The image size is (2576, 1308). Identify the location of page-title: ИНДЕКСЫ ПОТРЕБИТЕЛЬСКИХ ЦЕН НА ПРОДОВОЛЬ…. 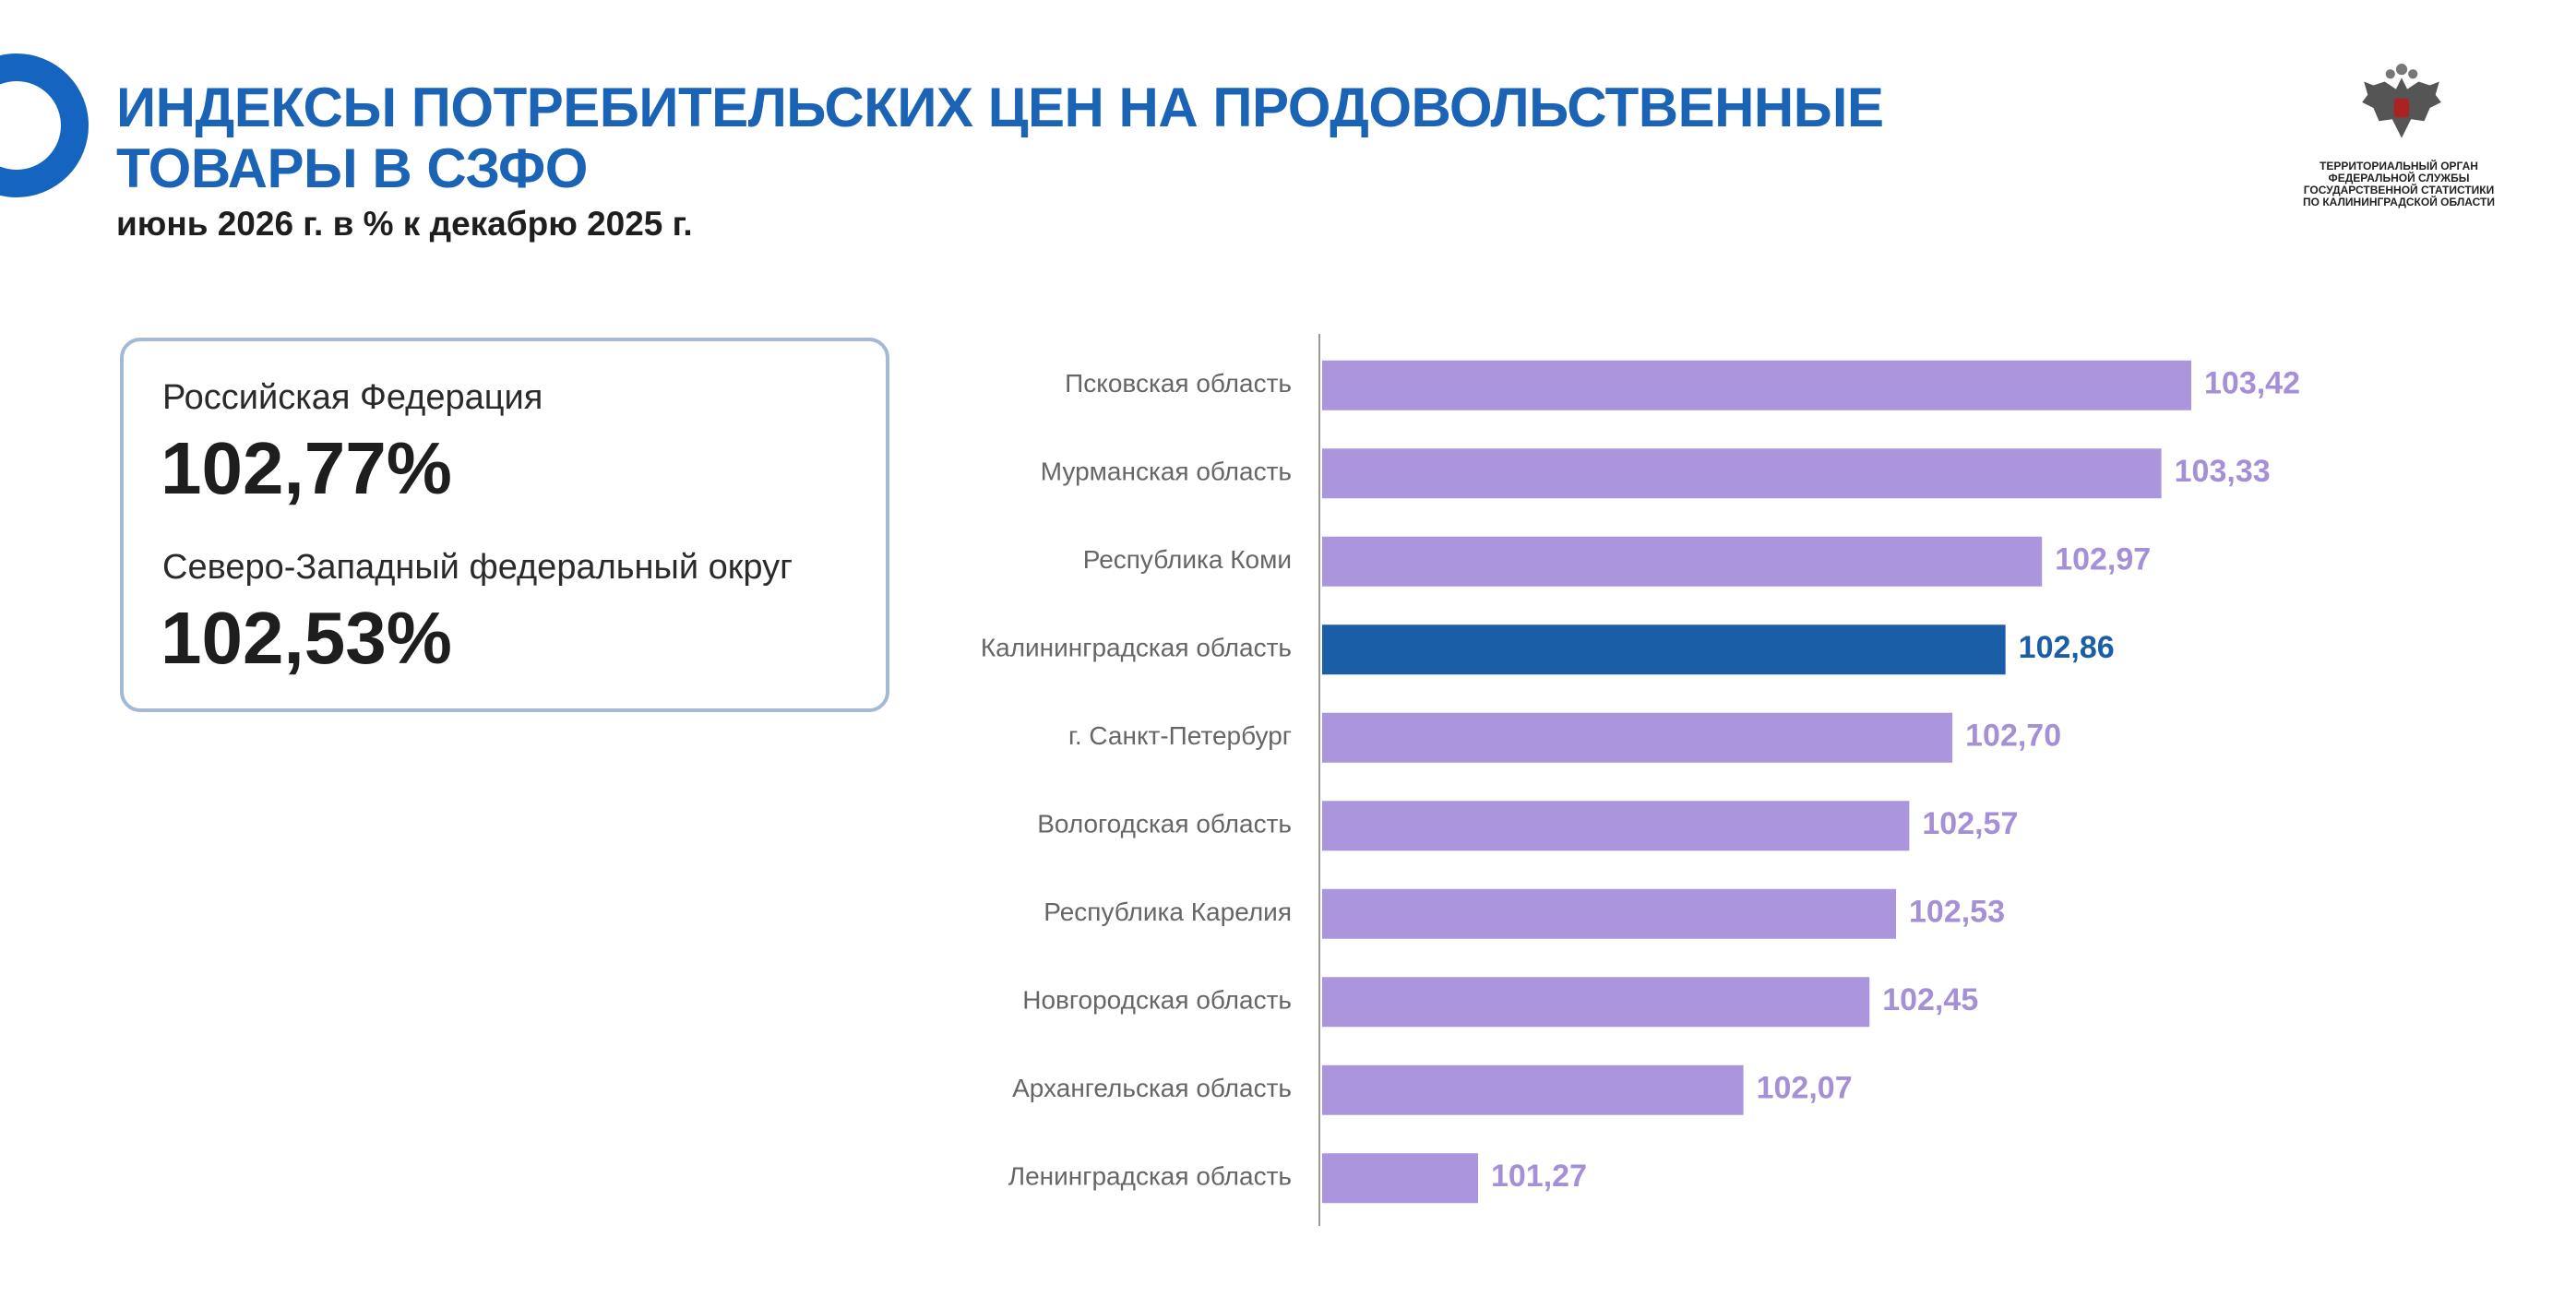
(1000, 138).